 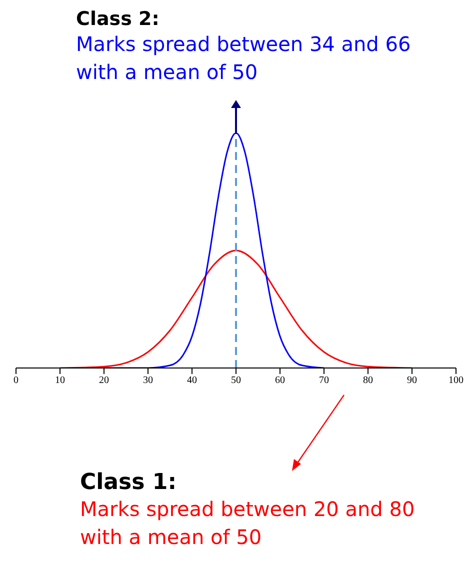 I want to click on text: Marks spread between 20 and 80 with a mean of 50, so click(x=248, y=523).